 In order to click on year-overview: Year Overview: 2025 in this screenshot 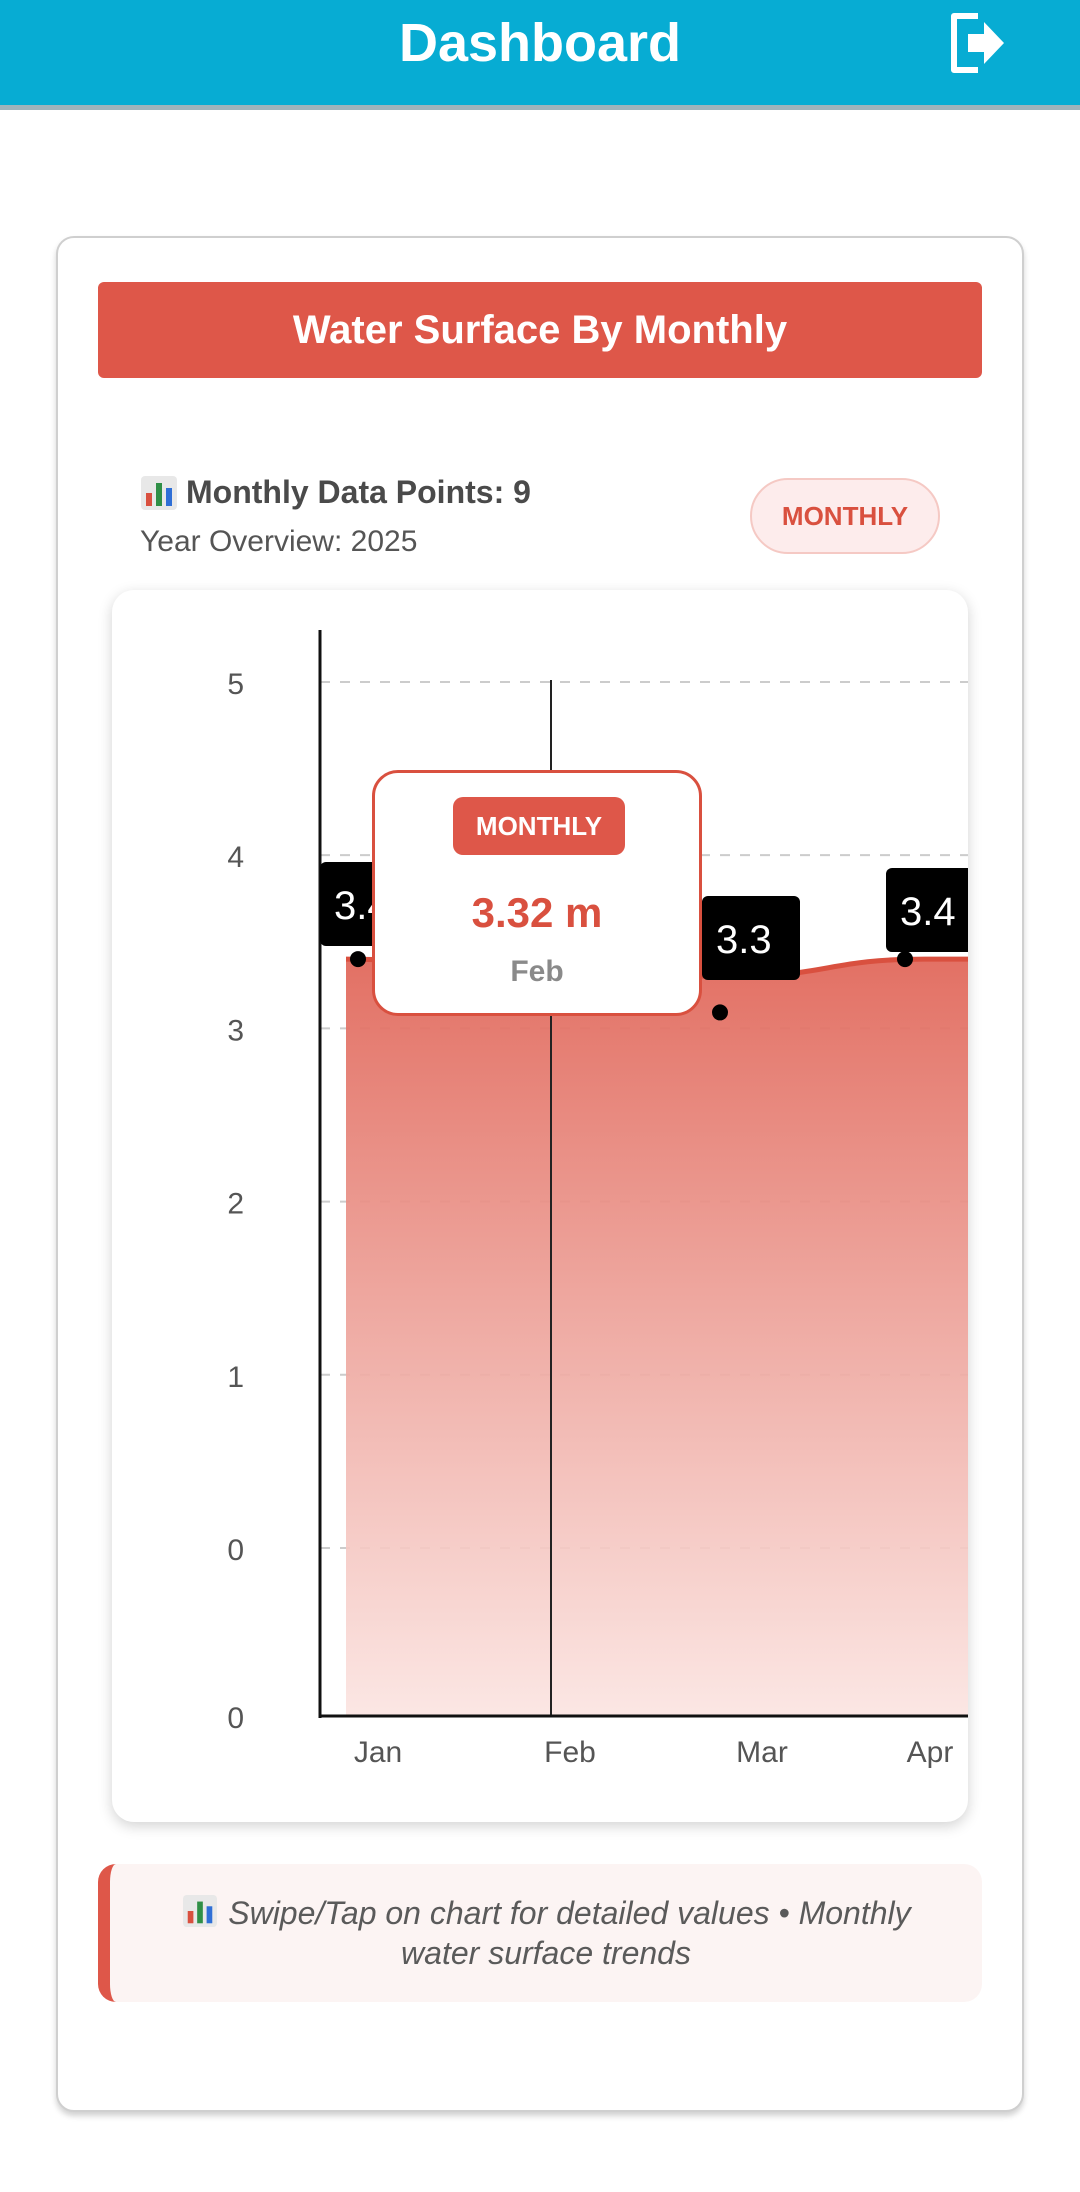, I will do `click(279, 541)`.